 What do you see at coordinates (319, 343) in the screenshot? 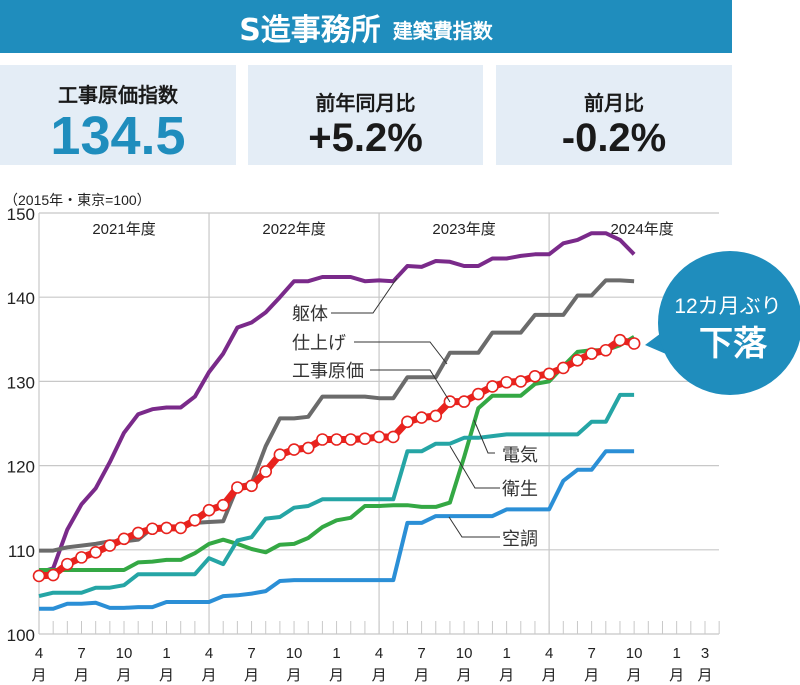
I see `series-label: 仕上げ` at bounding box center [319, 343].